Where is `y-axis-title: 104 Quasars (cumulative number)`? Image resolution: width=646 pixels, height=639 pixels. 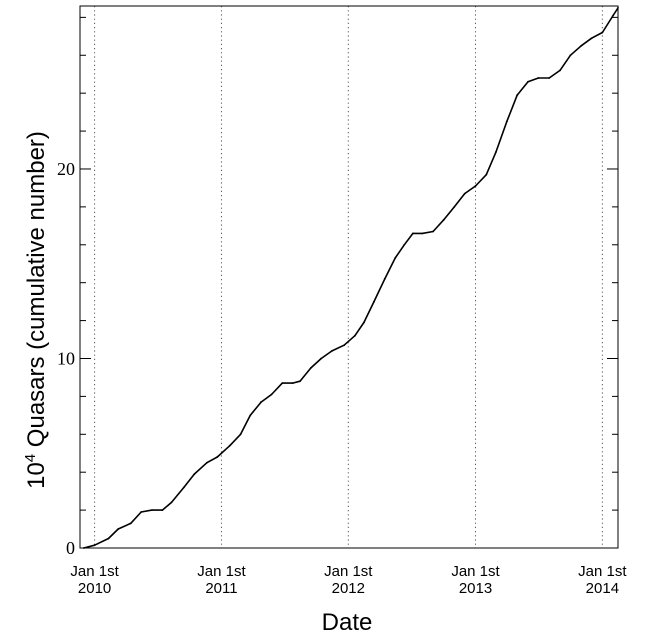 y-axis-title: 104 Quasars (cumulative number) is located at coordinates (36, 310).